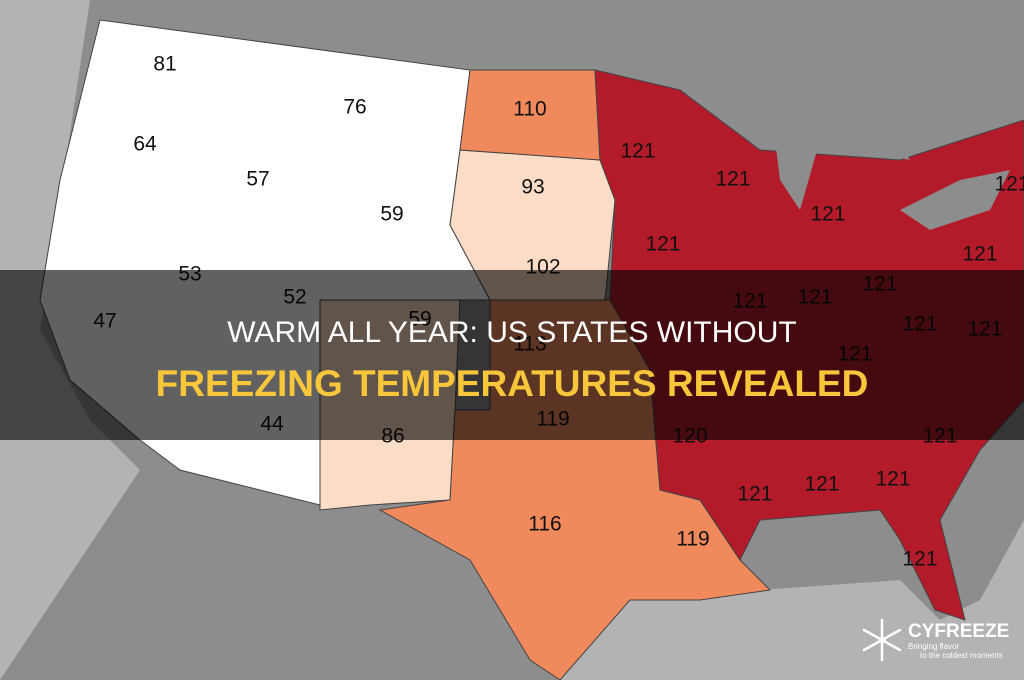  What do you see at coordinates (529, 109) in the screenshot?
I see `state-label: 110` at bounding box center [529, 109].